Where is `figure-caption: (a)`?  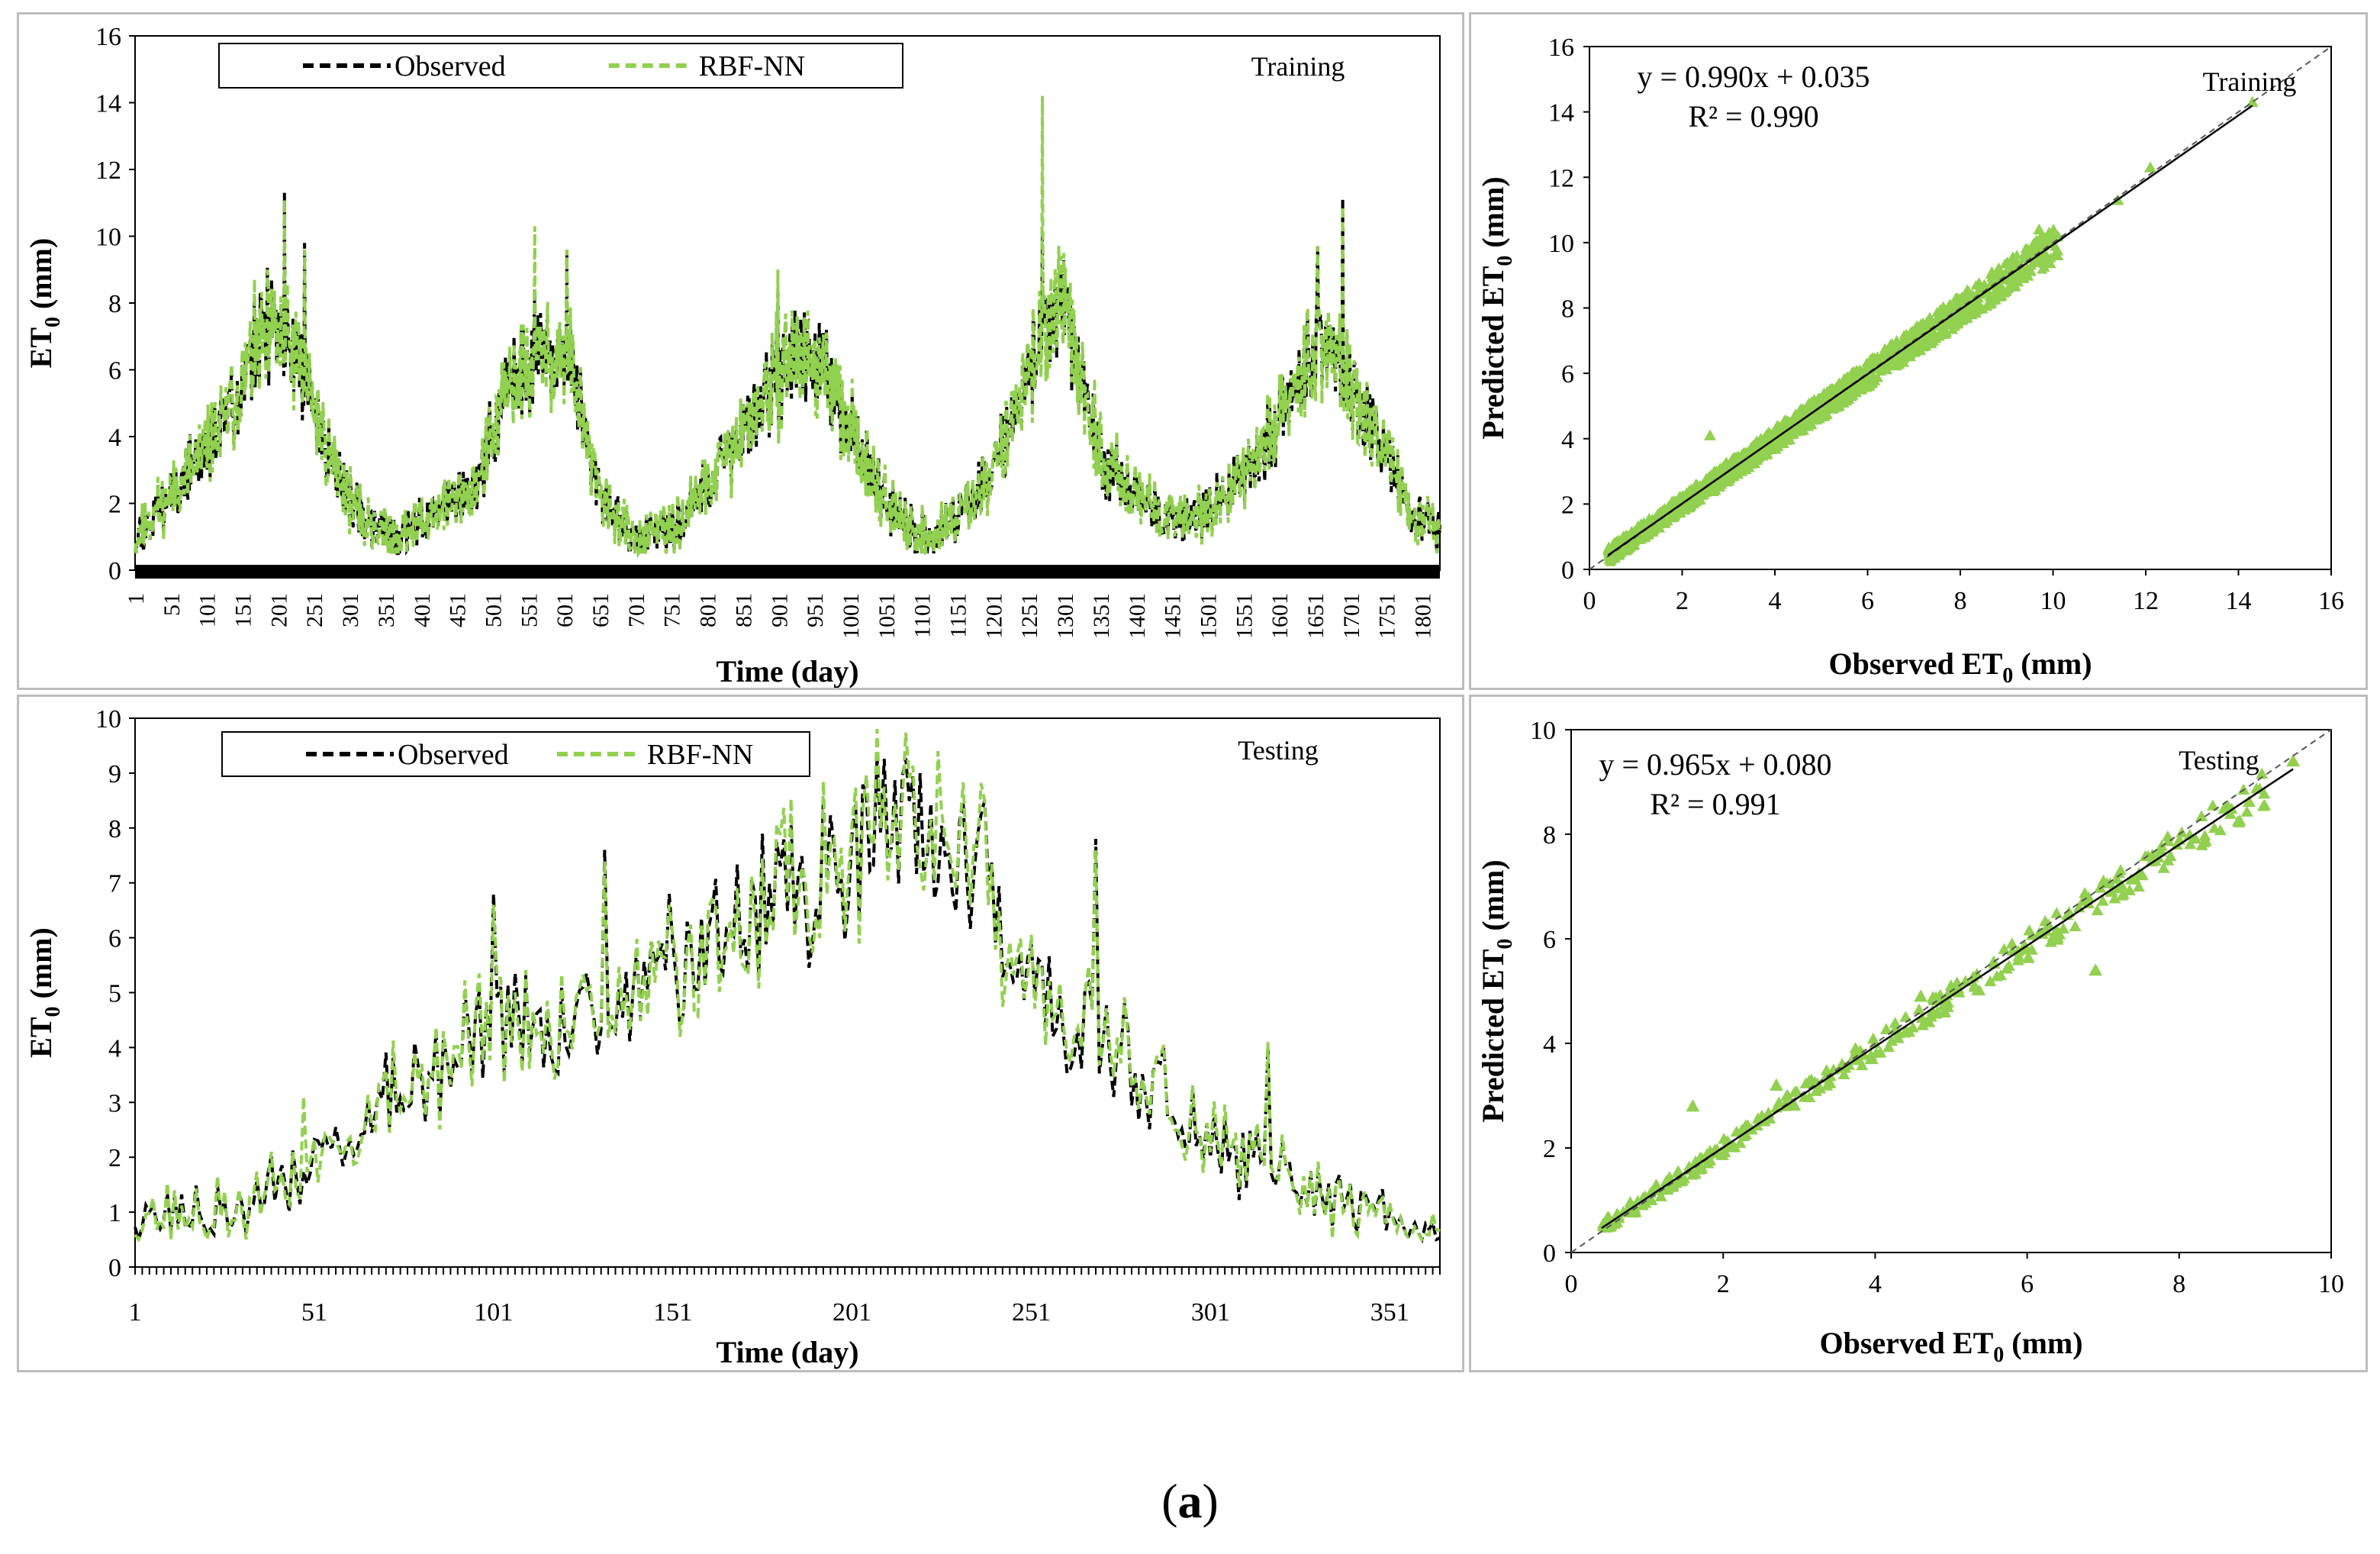 figure-caption: (a) is located at coordinates (1190, 1501).